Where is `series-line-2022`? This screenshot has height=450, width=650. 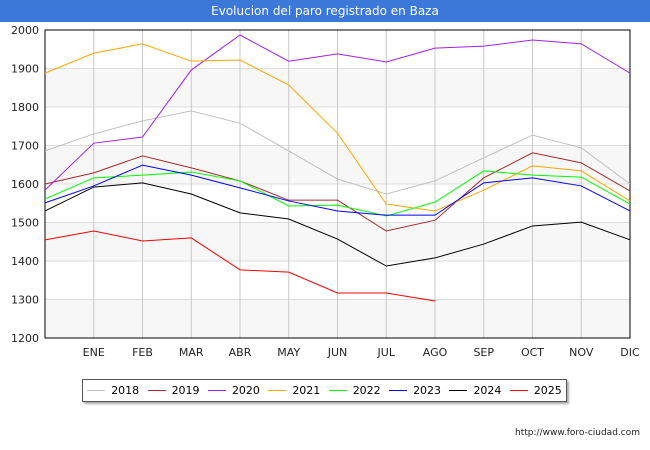
series-line-2022 is located at coordinates (337, 193).